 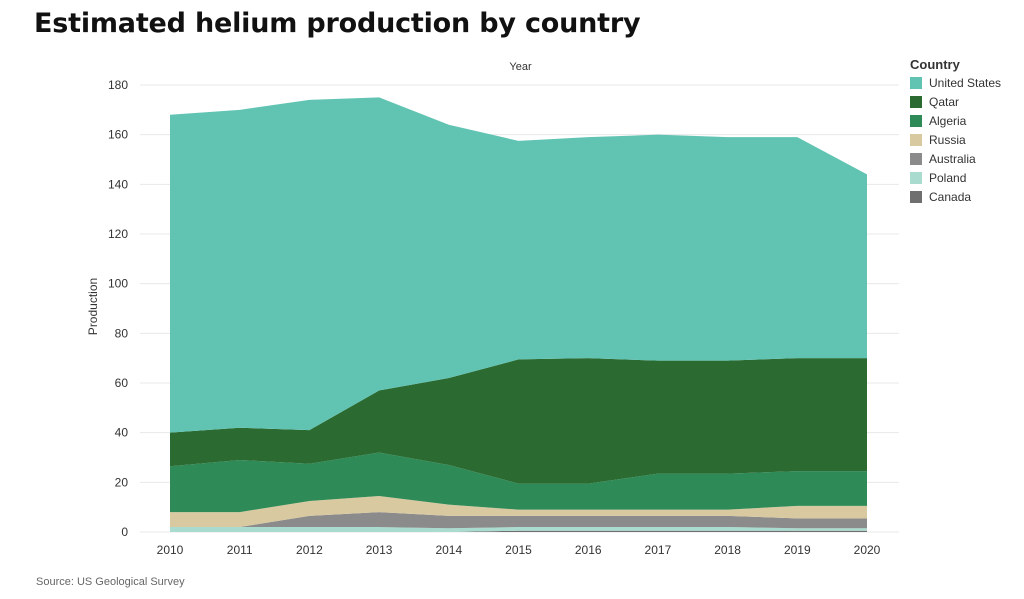 What do you see at coordinates (448, 550) in the screenshot?
I see `x-tick-label-2014: 2014` at bounding box center [448, 550].